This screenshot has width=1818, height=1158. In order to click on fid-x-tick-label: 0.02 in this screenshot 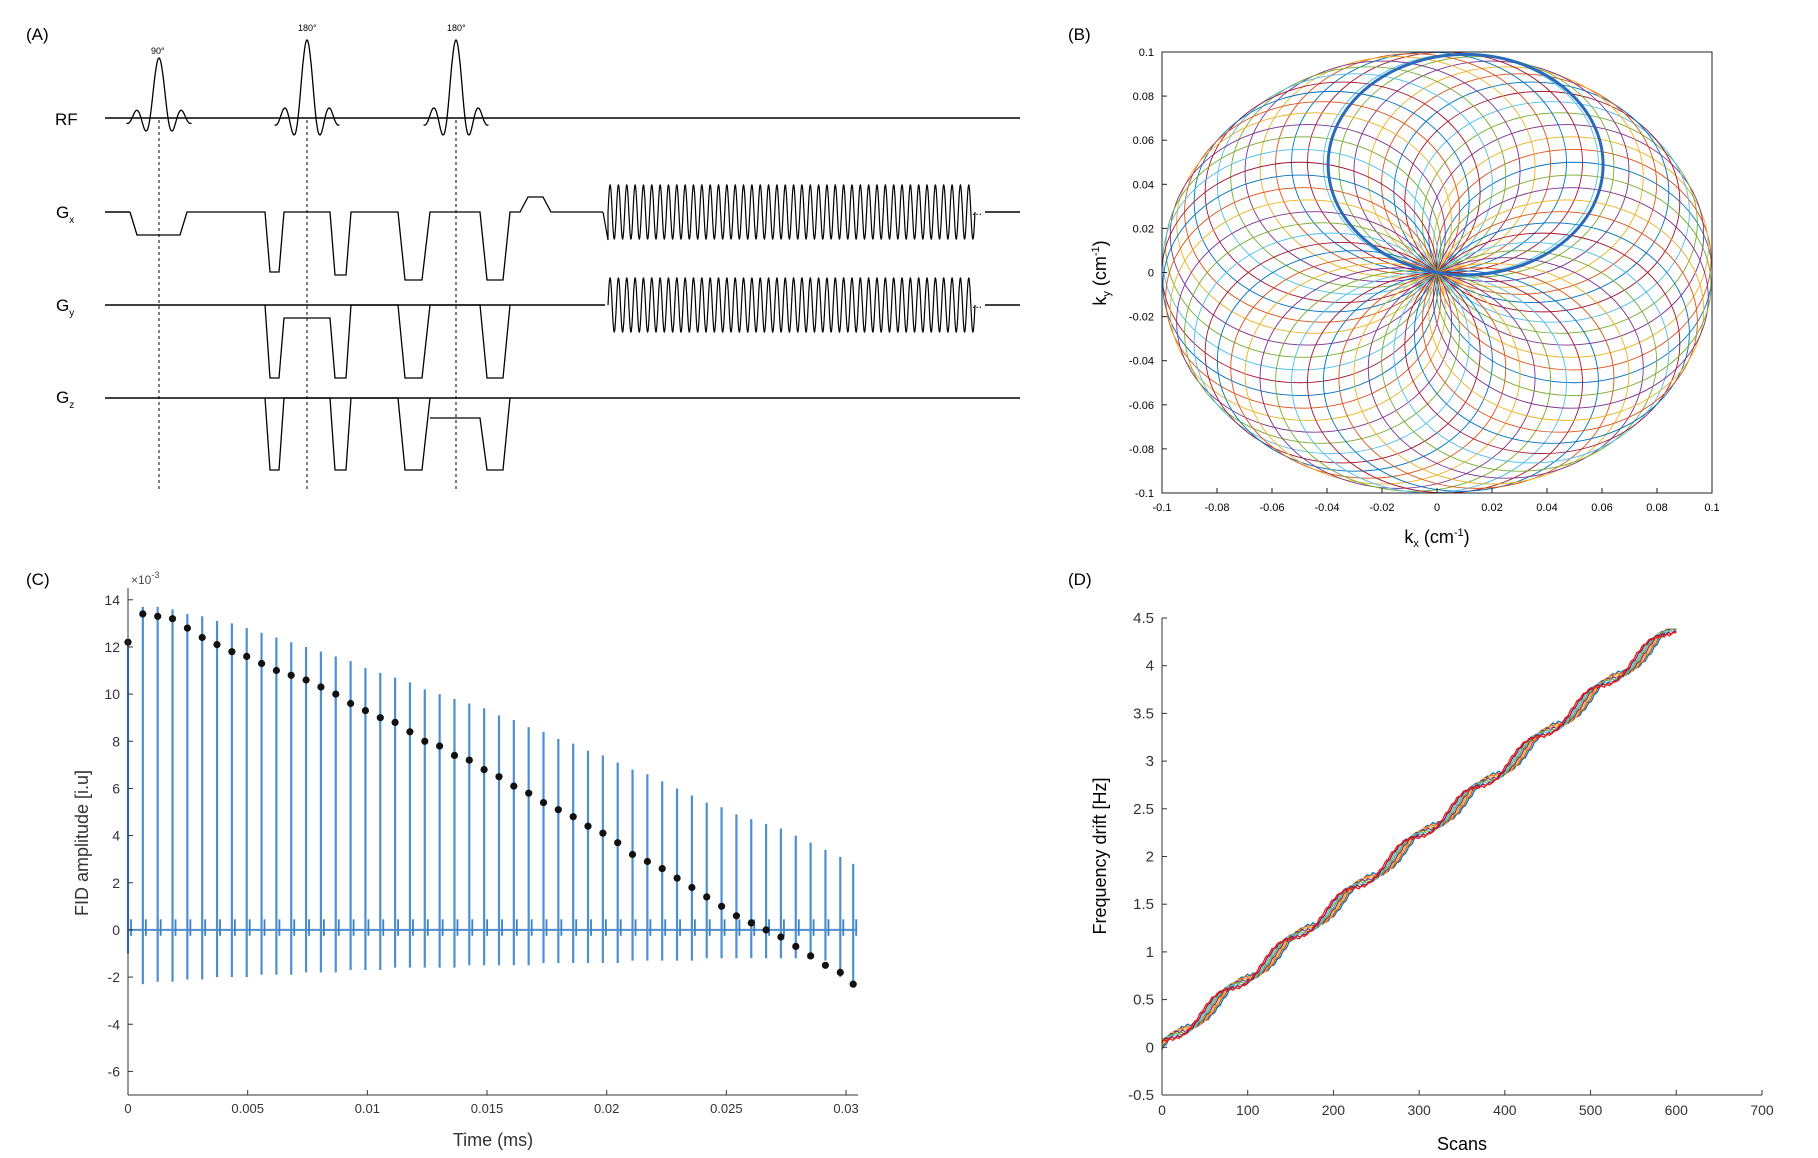, I will do `click(606, 1108)`.